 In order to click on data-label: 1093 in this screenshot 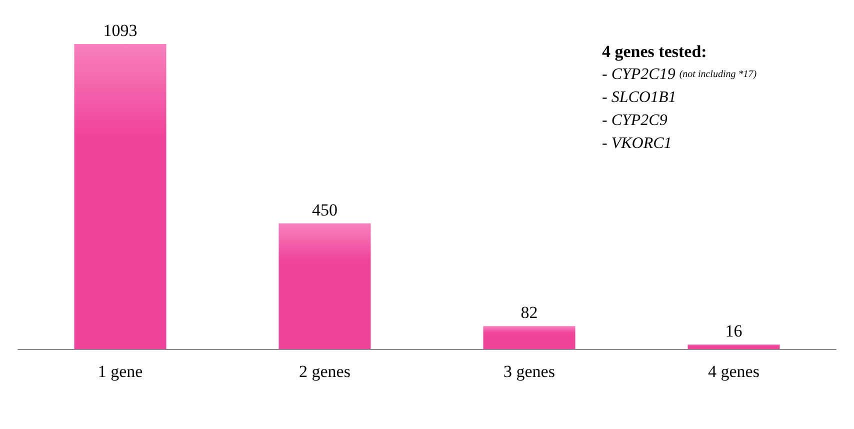, I will do `click(120, 30)`.